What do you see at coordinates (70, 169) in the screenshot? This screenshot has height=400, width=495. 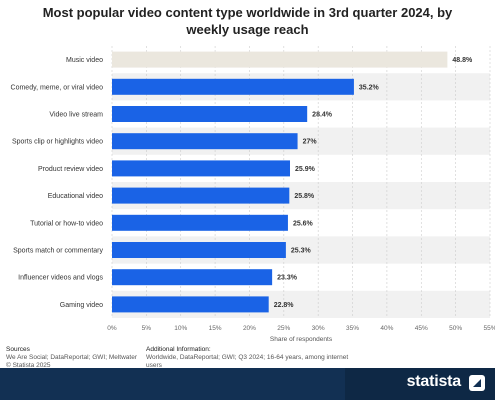 I see `category-label: Product review video` at bounding box center [70, 169].